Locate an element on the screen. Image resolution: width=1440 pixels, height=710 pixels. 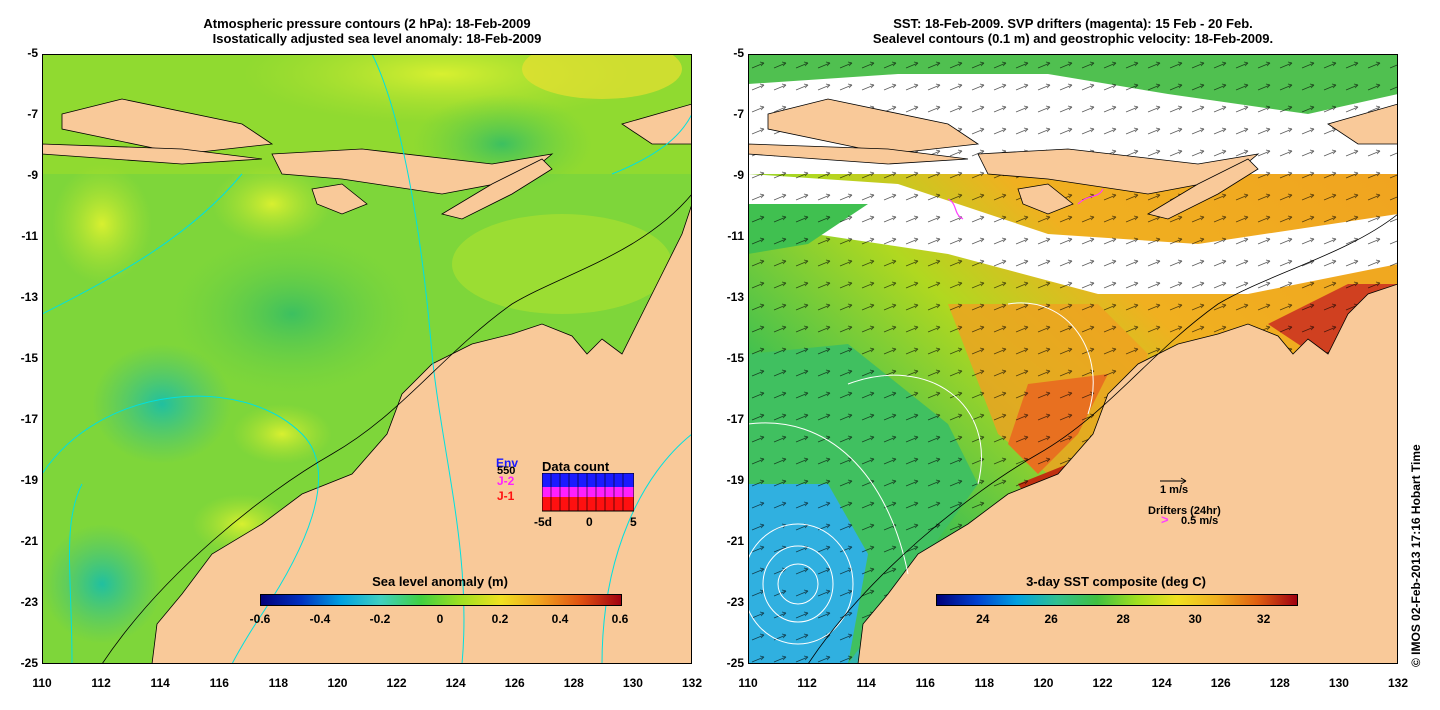
drifters-scale-label: 0.5 m/s is located at coordinates (1200, 521).